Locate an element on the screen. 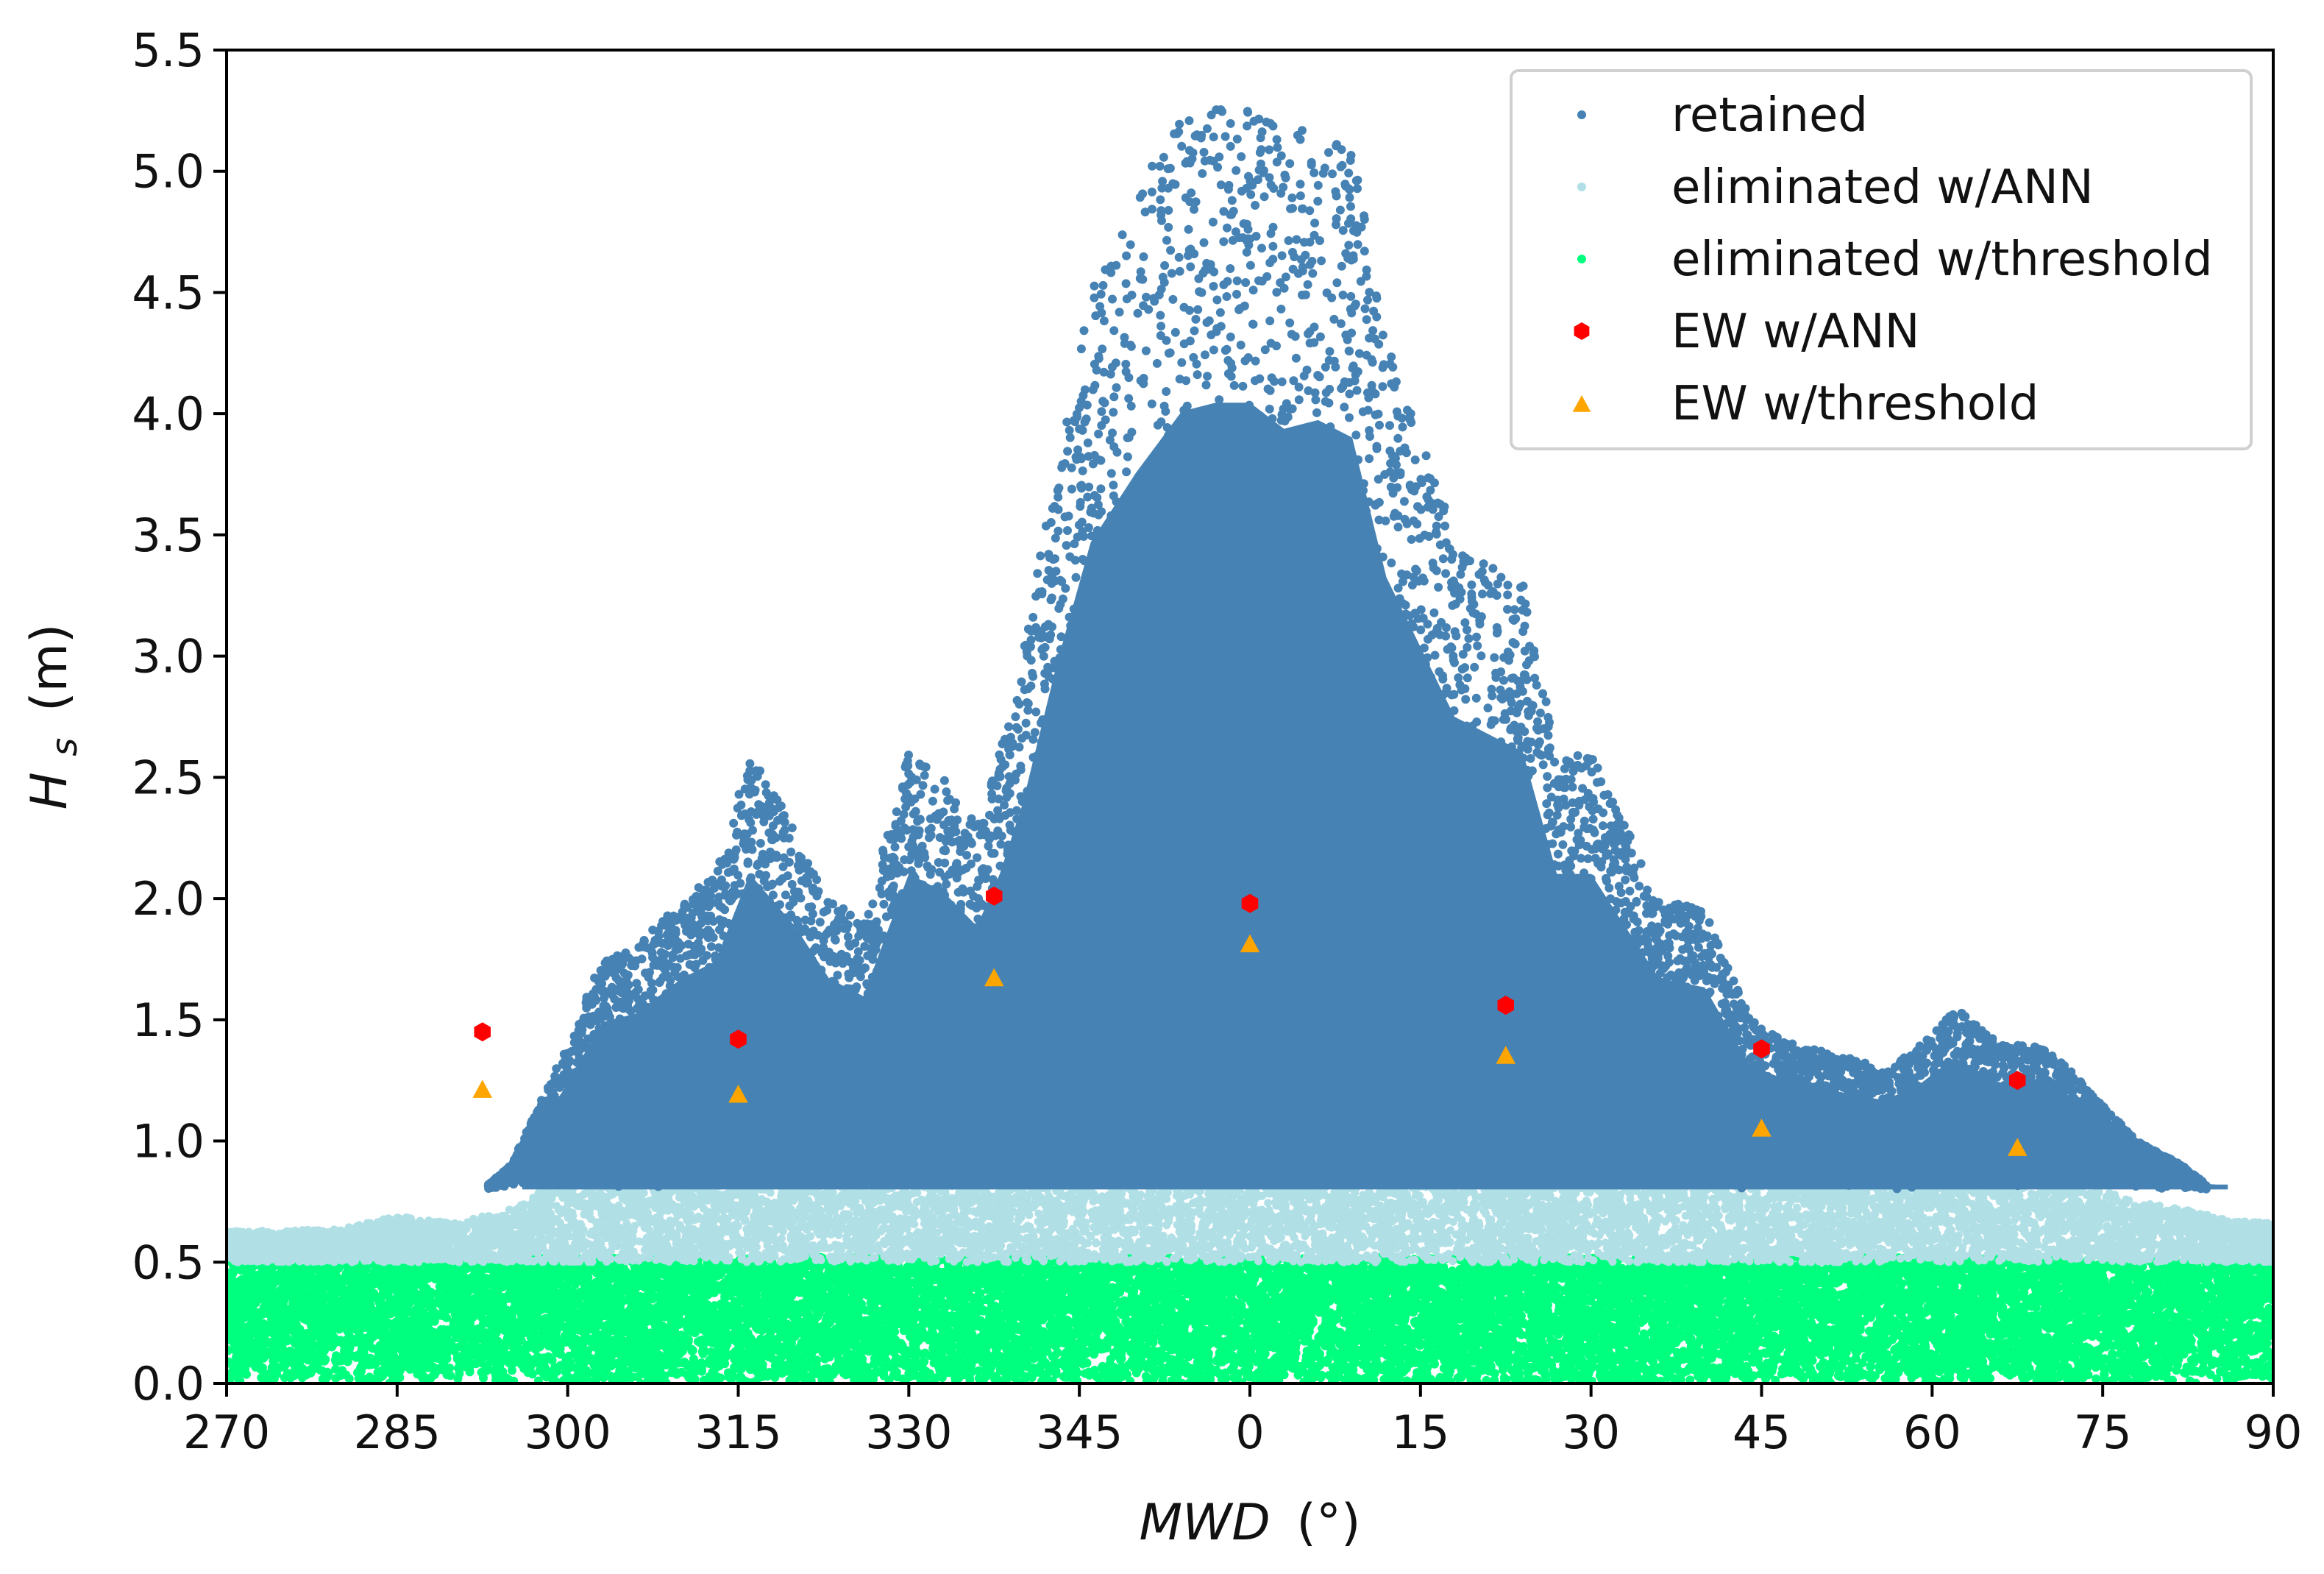 The height and width of the screenshot is (1574, 2324). legend-item: EW w/ANN is located at coordinates (1747, 332).